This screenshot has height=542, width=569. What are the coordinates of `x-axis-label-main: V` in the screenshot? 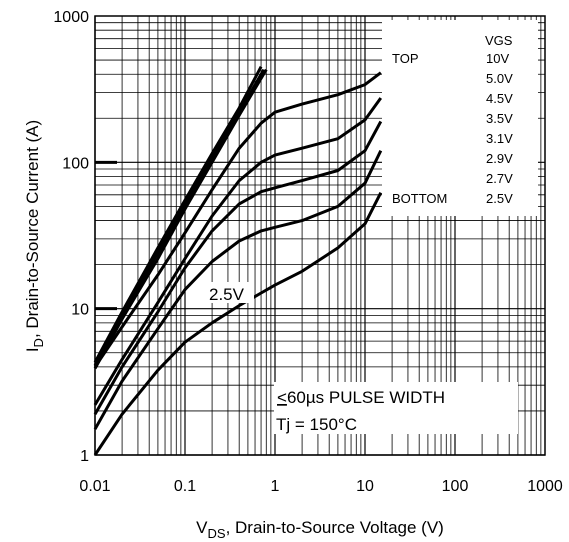 It's located at (202, 527).